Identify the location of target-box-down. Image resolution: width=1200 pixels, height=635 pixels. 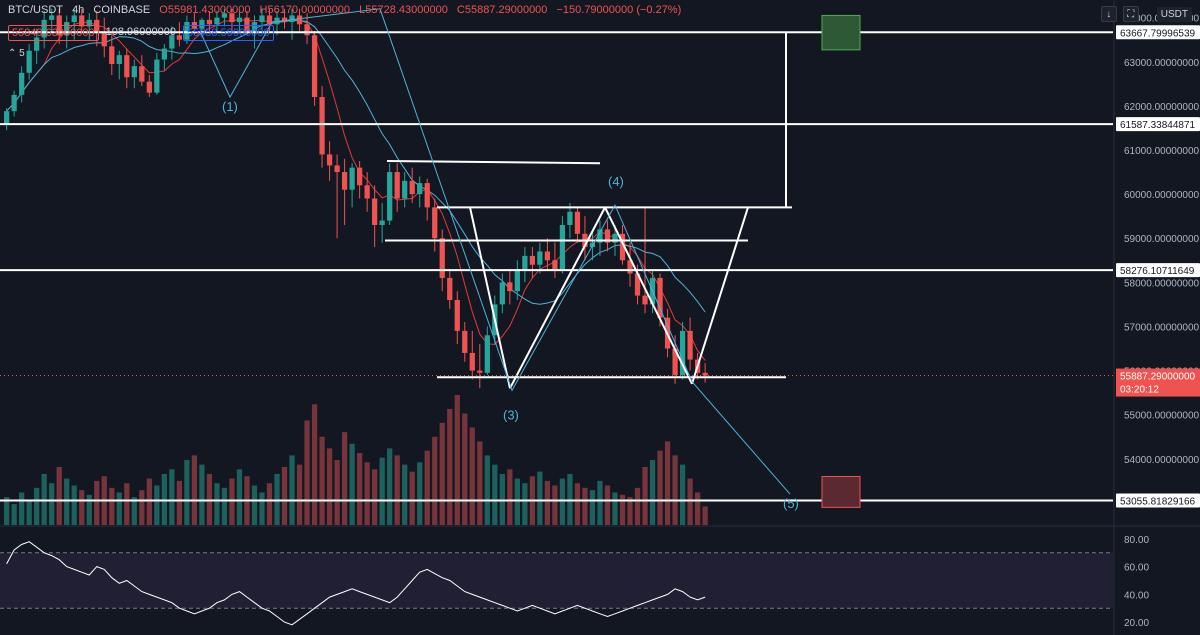
(841, 491).